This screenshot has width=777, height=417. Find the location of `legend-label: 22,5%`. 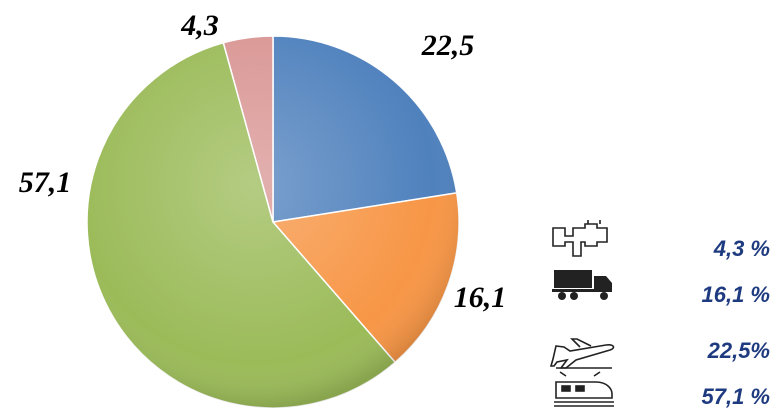

legend-label: 22,5% is located at coordinates (738, 350).